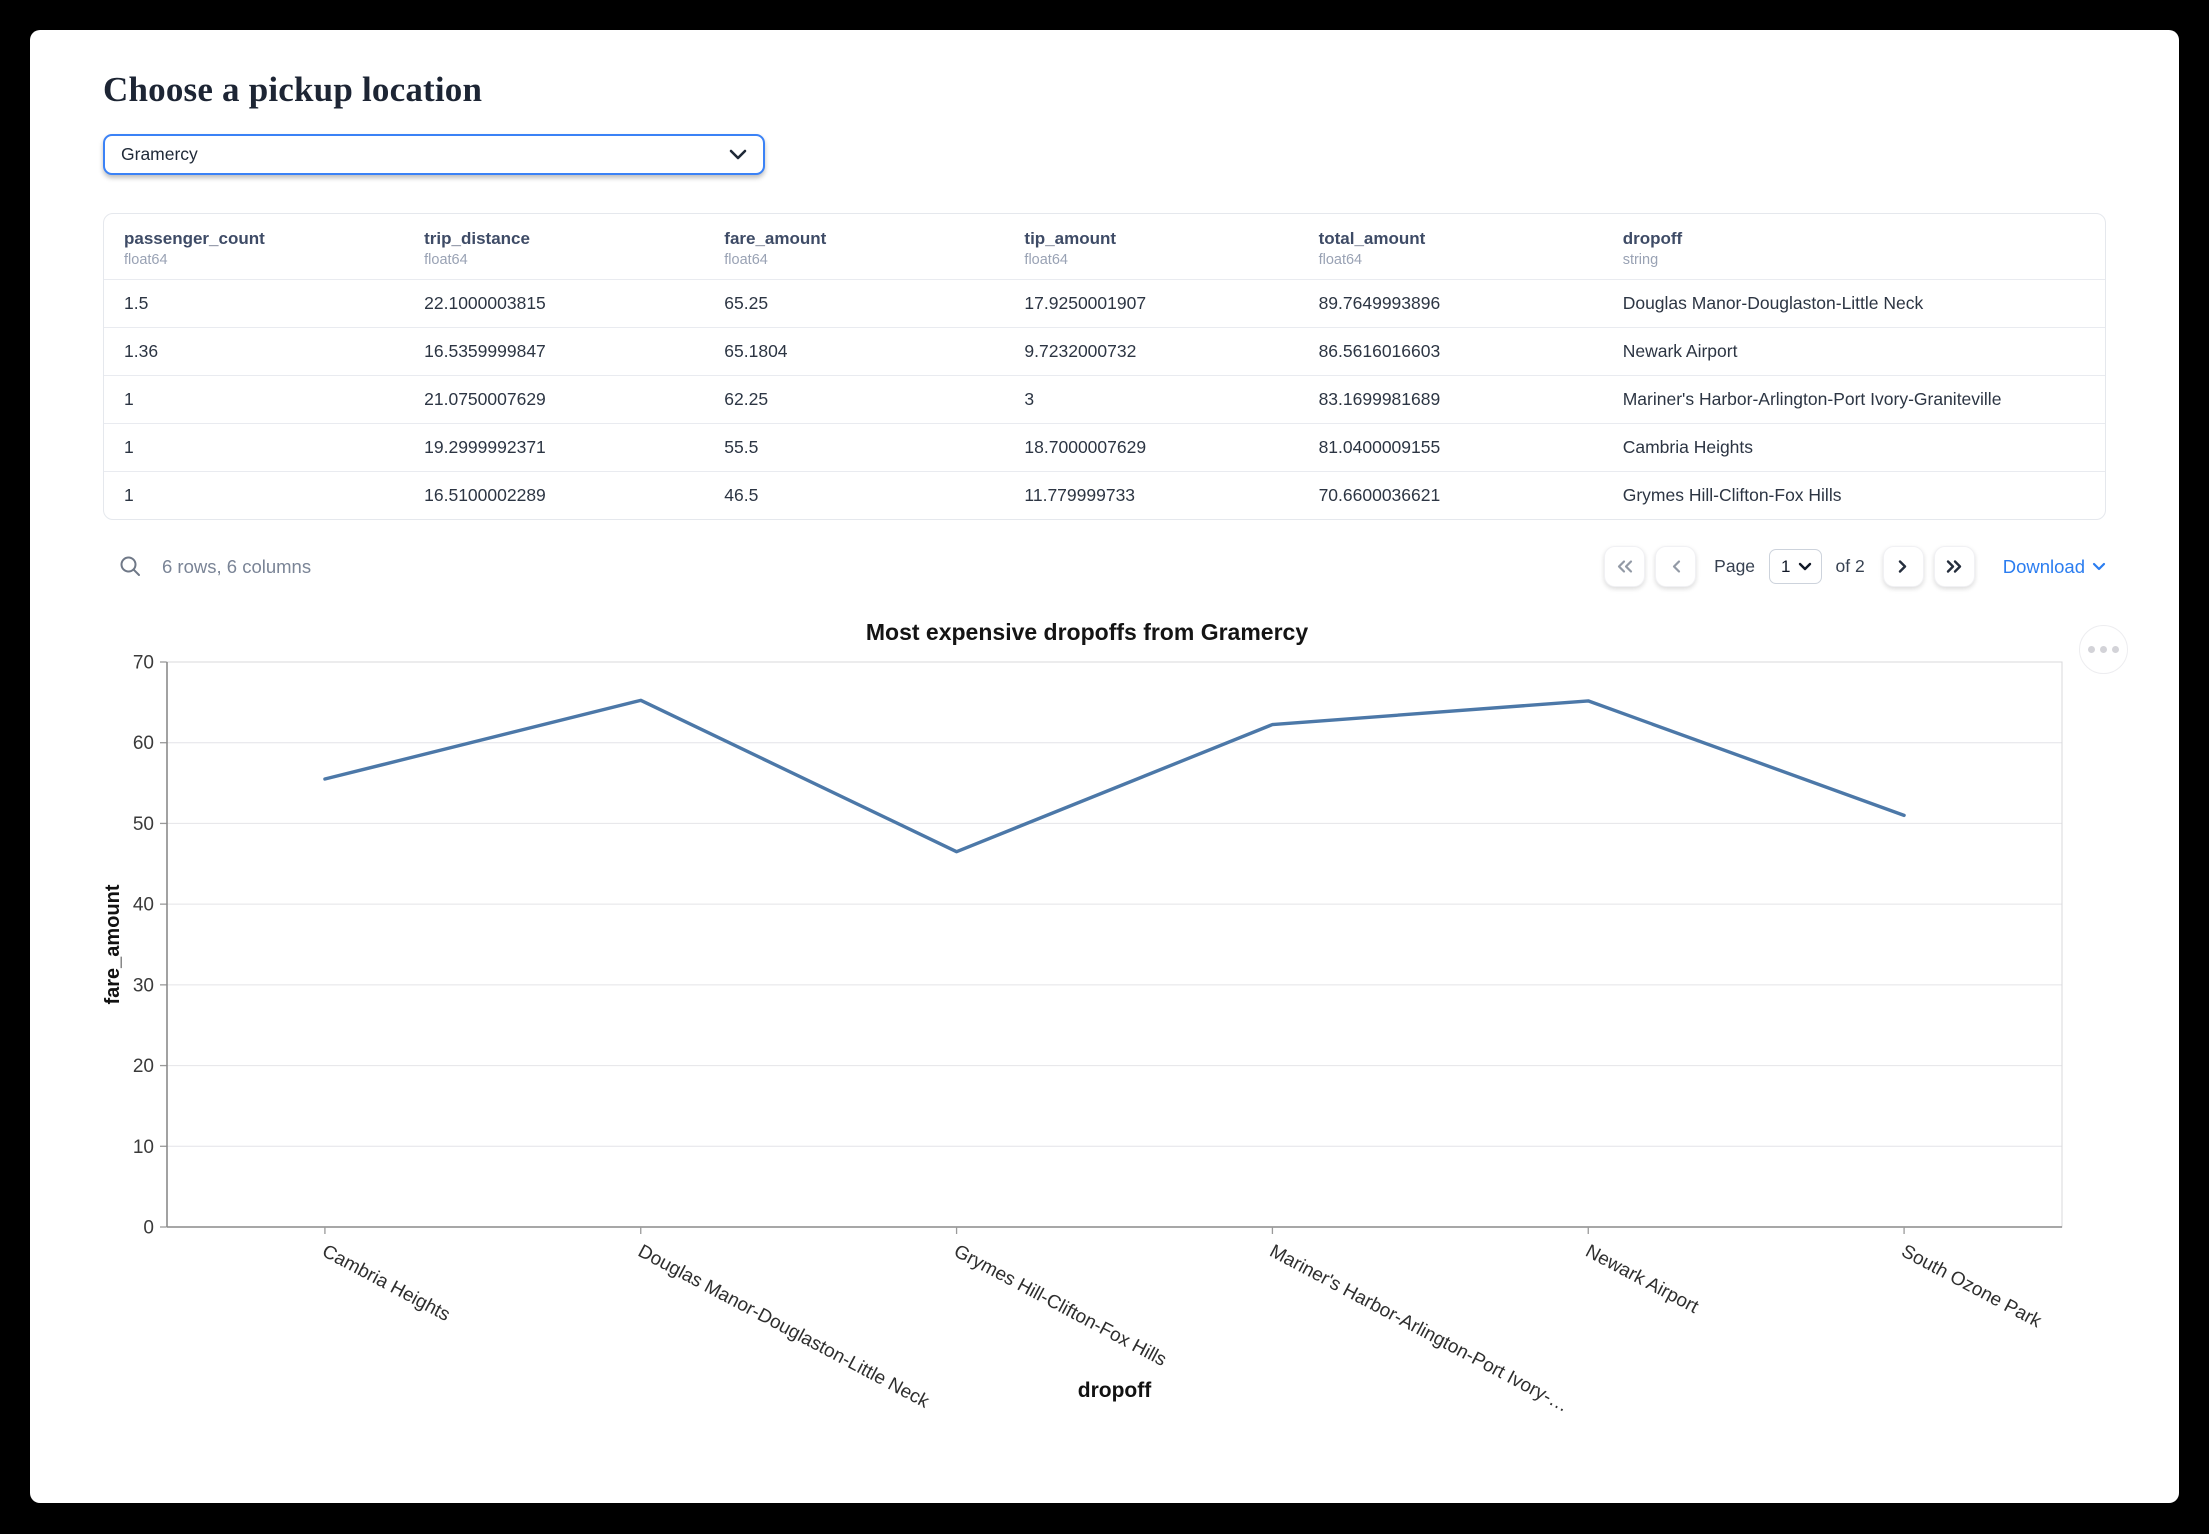 The height and width of the screenshot is (1534, 2209). Describe the element at coordinates (1151, 447) in the screenshot. I see `table-cell: 18.7000007629` at that location.